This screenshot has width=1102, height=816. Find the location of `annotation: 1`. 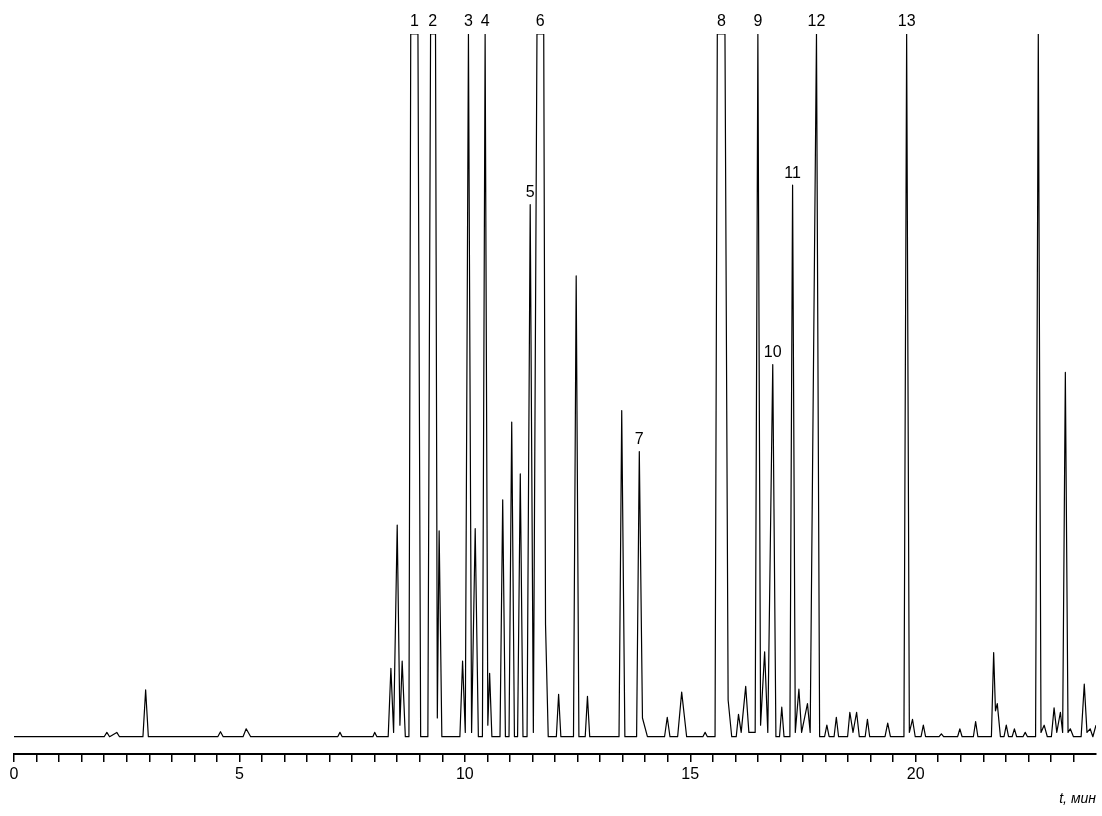

annotation: 1 is located at coordinates (414, 21).